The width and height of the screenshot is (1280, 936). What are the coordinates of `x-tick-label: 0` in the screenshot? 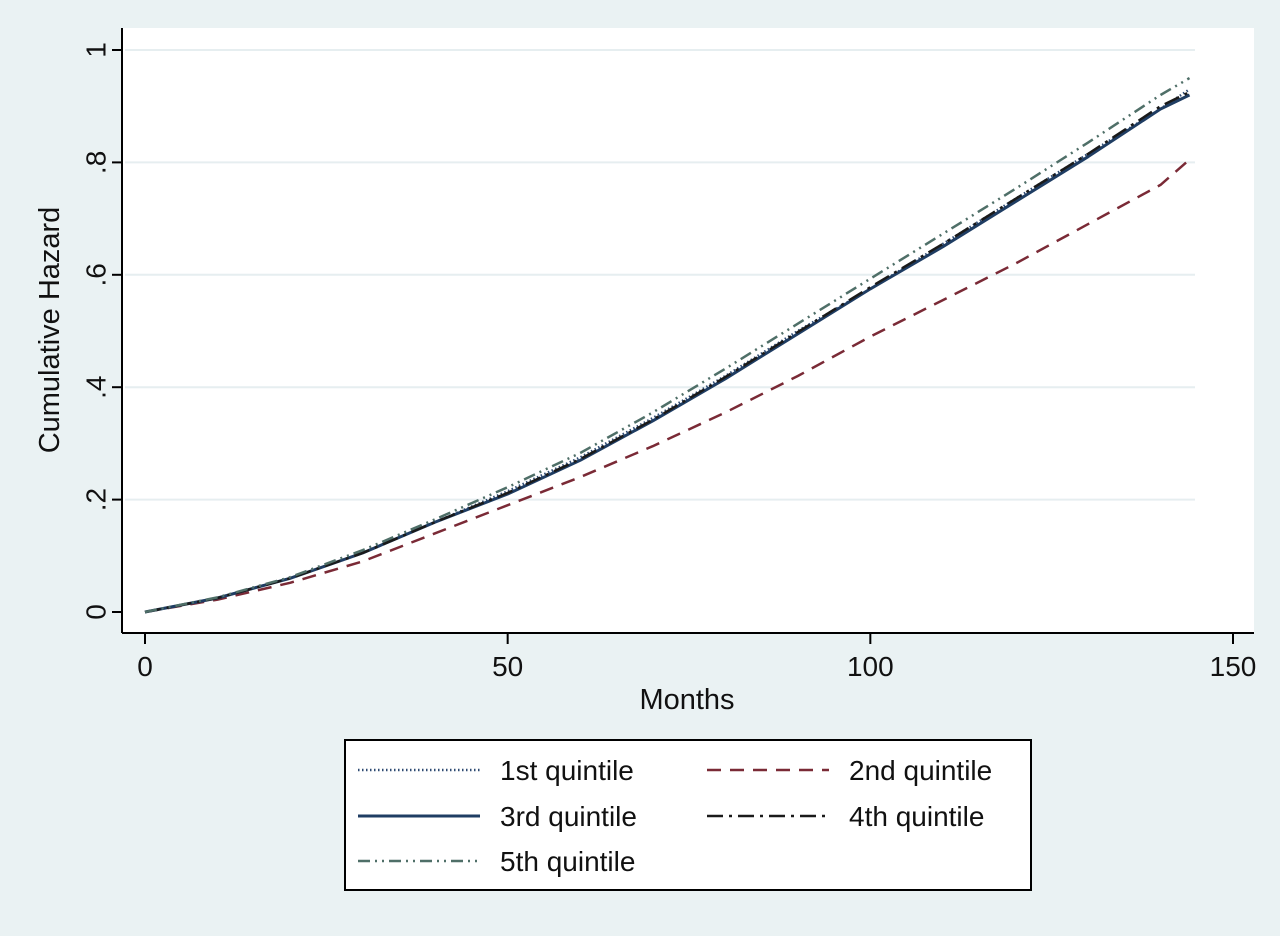 It's located at (145, 666).